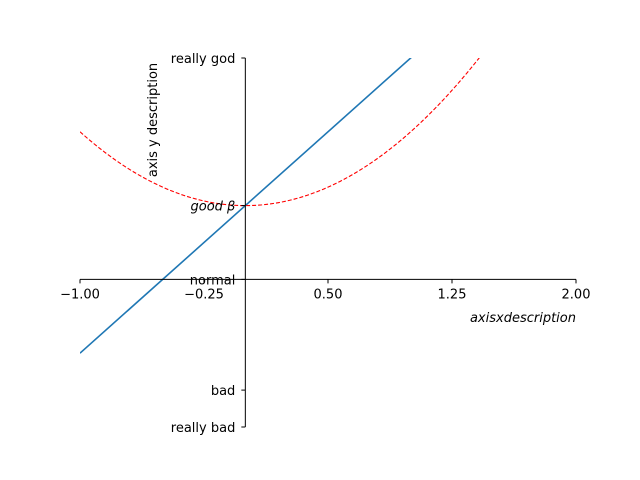 This screenshot has width=640, height=480. I want to click on x-axis-label: axisxdescription, so click(523, 318).